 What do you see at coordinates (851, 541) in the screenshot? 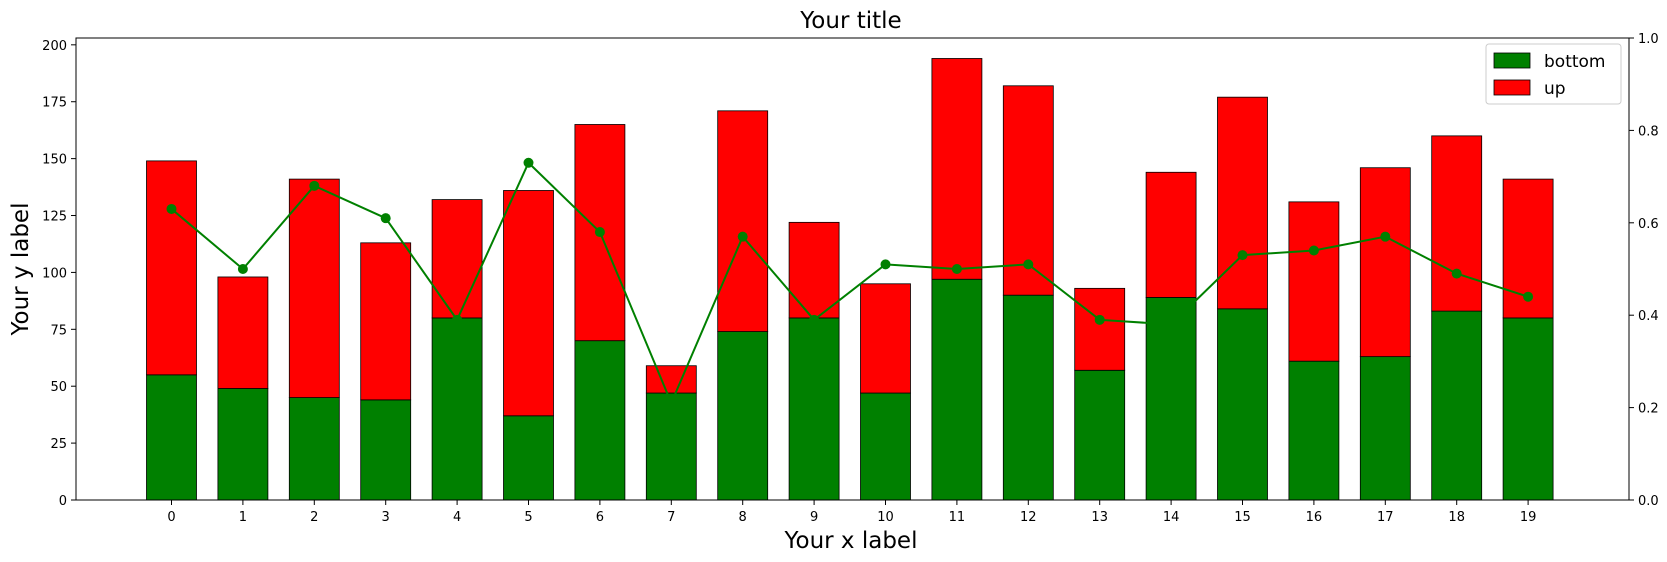
I see `x-axis-label: Your x label` at bounding box center [851, 541].